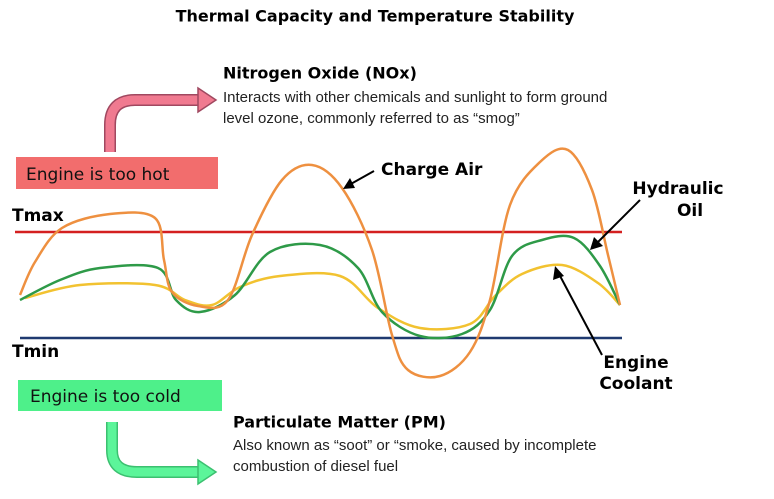 The width and height of the screenshot is (774, 499). Describe the element at coordinates (35, 352) in the screenshot. I see `tmin-label: Tmin` at that location.